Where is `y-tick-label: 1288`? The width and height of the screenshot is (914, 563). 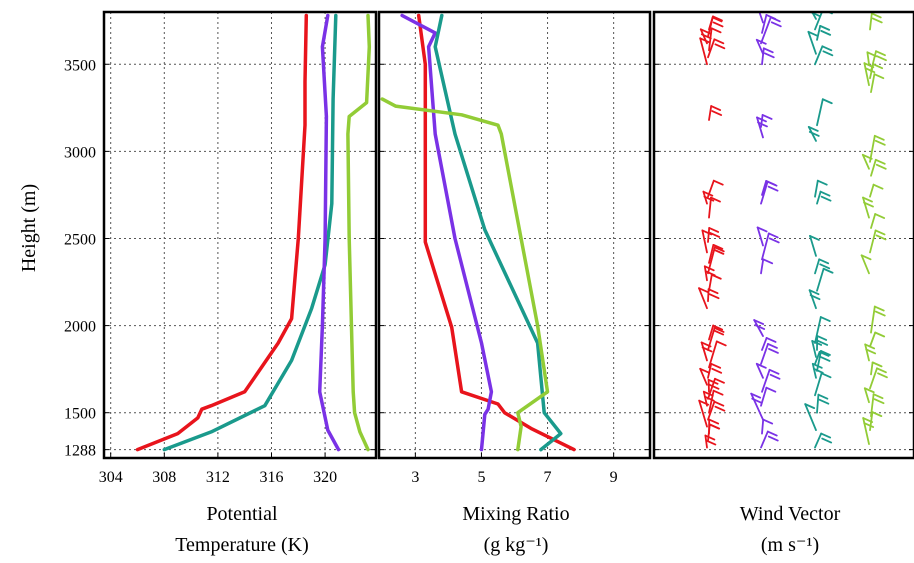 y-tick-label: 1288 is located at coordinates (80, 451).